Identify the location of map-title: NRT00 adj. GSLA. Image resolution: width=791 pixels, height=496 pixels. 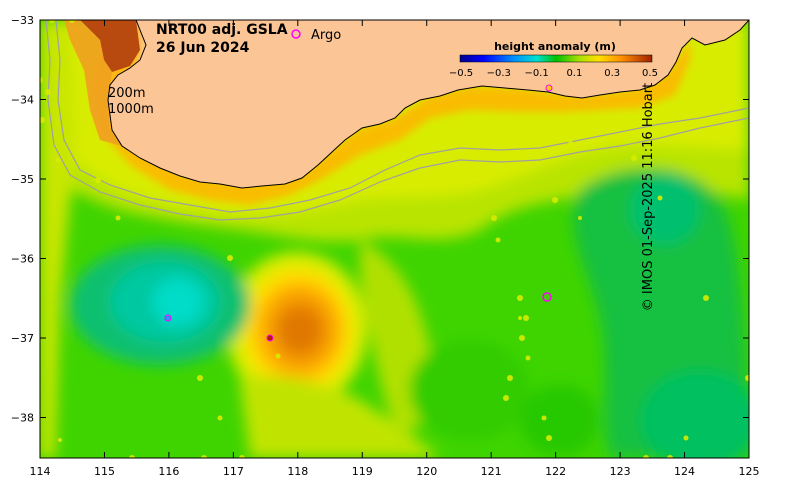
(222, 30).